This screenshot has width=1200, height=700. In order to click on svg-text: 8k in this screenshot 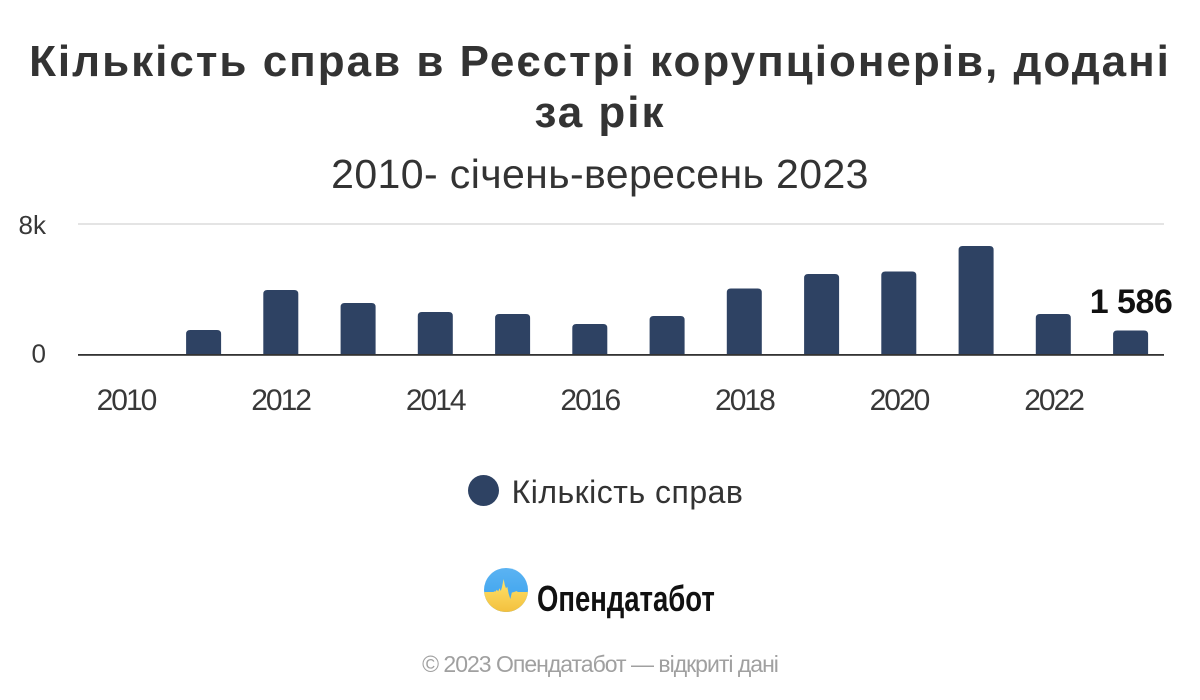, I will do `click(33, 225)`.